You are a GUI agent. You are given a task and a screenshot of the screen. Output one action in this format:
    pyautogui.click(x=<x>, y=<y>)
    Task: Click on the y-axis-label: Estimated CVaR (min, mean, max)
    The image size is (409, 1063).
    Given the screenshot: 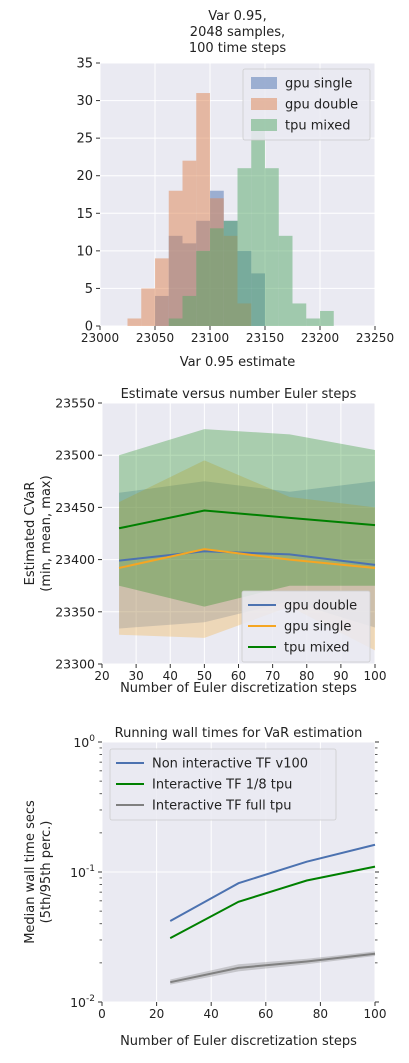 What is the action you would take?
    pyautogui.click(x=38, y=533)
    